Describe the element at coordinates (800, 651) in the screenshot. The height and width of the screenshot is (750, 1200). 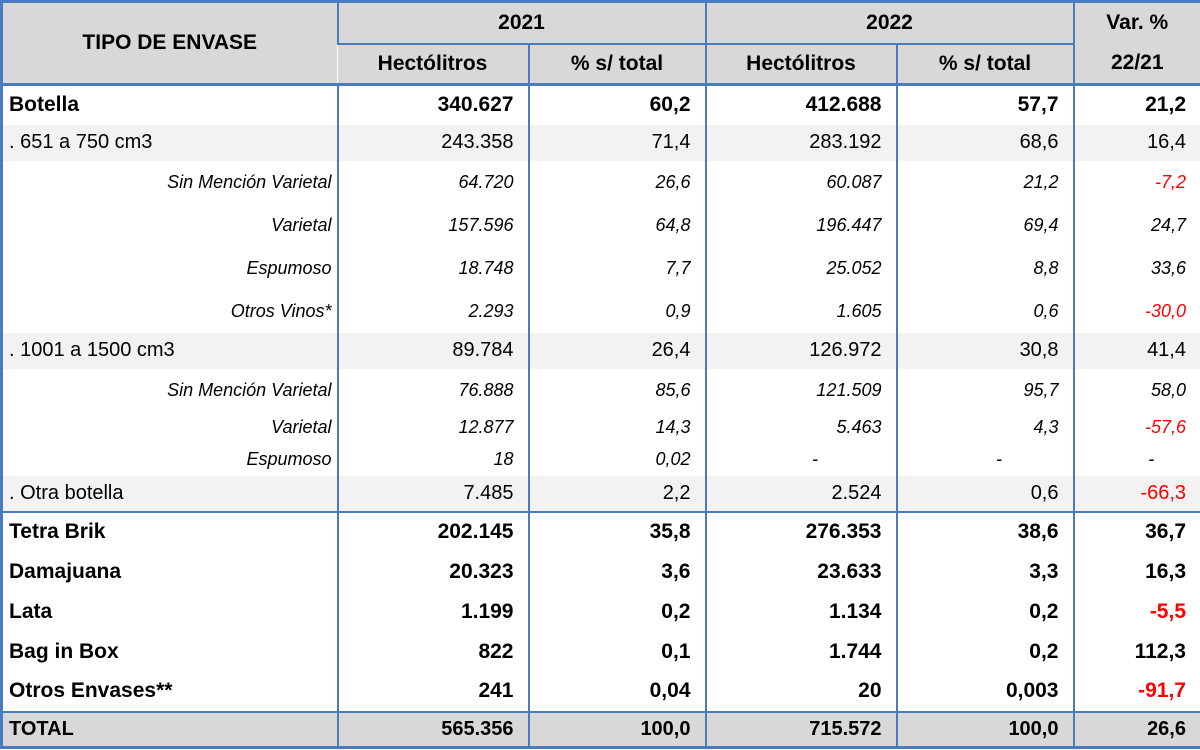
I see `hectolitros-2022-value: 1.744` at that location.